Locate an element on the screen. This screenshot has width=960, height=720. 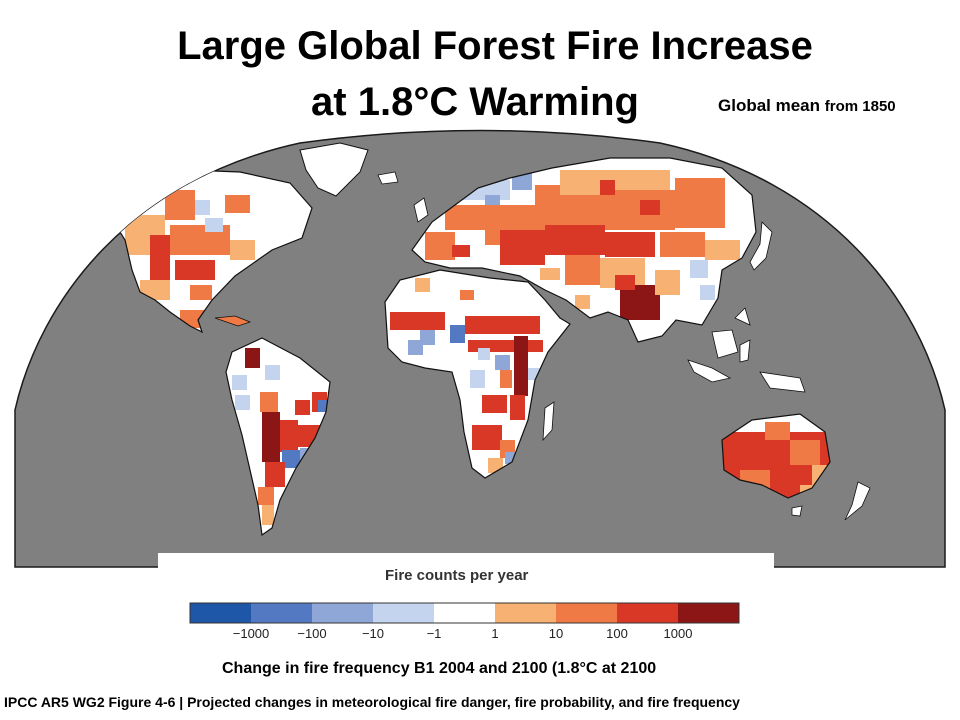
legend-tick-label: −1 is located at coordinates (434, 633).